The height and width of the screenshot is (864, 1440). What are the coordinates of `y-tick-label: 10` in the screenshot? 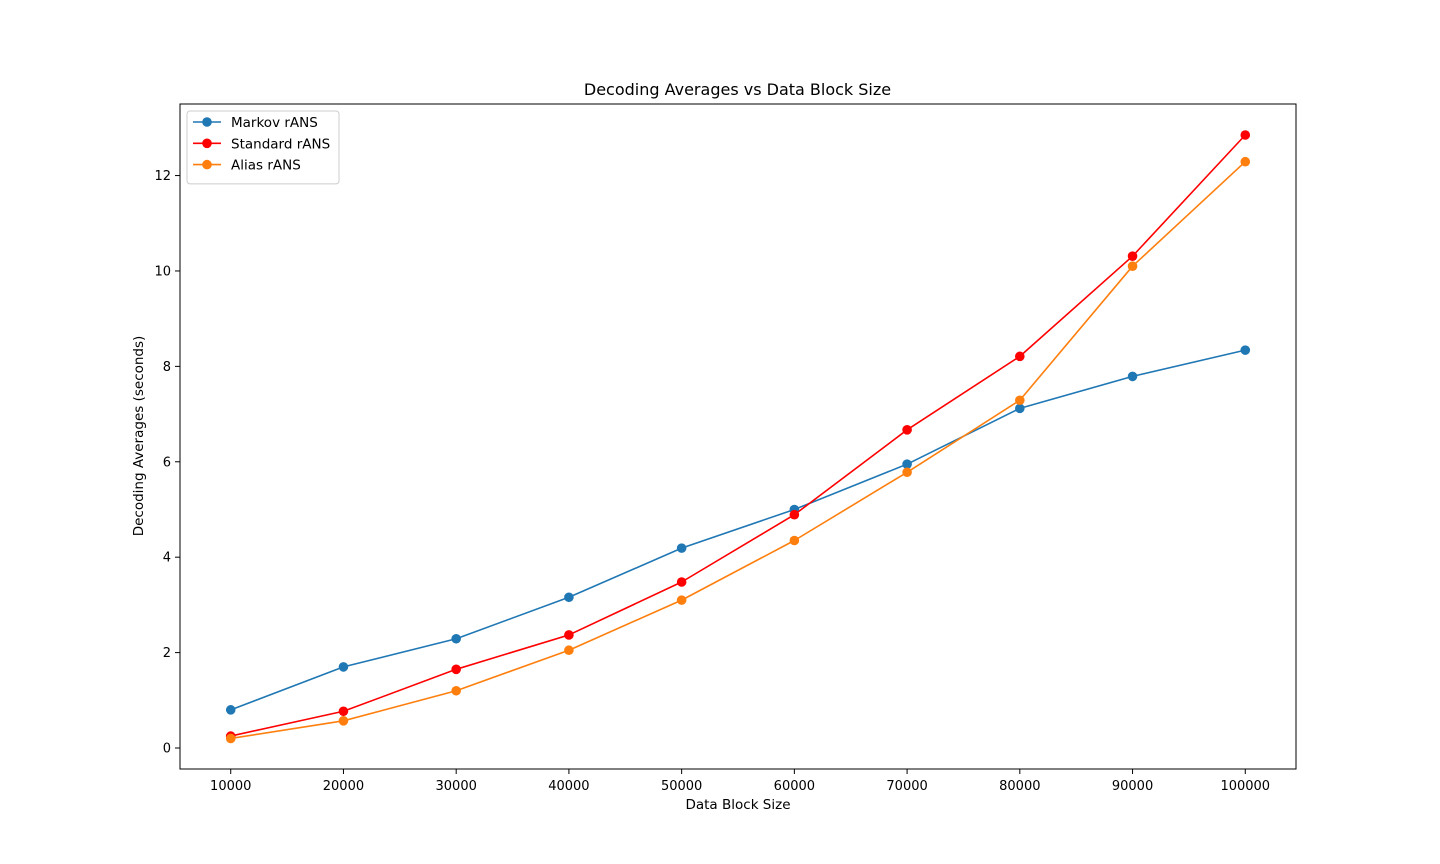 It's located at (162, 271).